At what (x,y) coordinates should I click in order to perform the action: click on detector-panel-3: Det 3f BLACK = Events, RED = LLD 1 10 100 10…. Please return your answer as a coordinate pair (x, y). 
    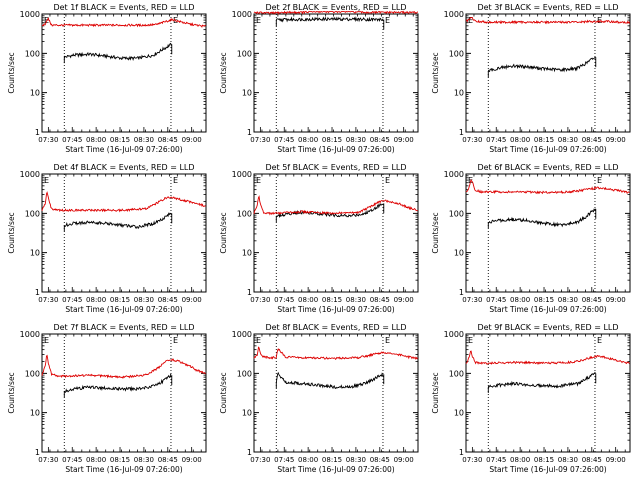
    Looking at the image, I should click on (531, 78).